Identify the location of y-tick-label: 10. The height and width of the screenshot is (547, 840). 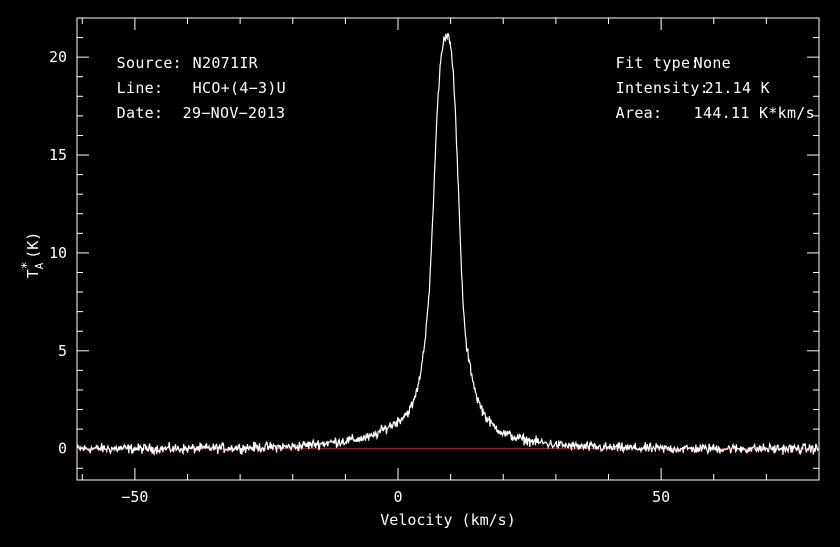
(58, 253).